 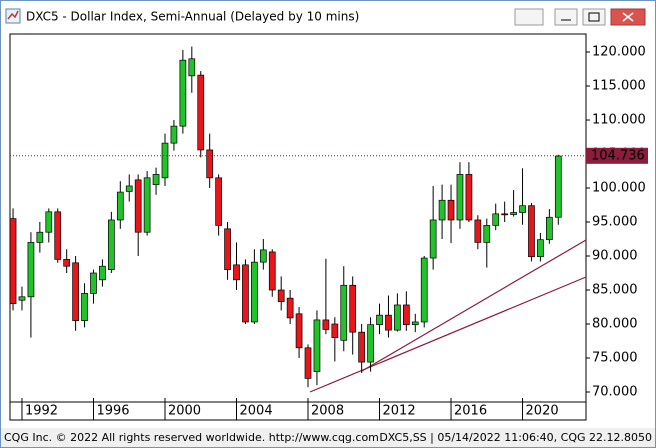 What do you see at coordinates (470, 411) in the screenshot?
I see `x-tick-label: 2016` at bounding box center [470, 411].